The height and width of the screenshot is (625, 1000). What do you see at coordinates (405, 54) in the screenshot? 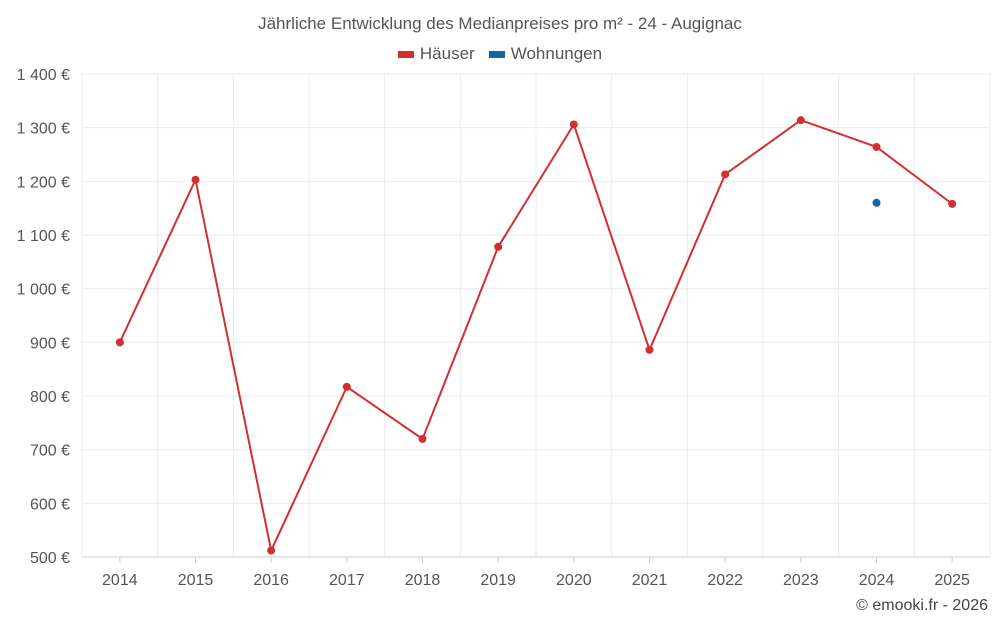
I see `legend-swatch-houses` at bounding box center [405, 54].